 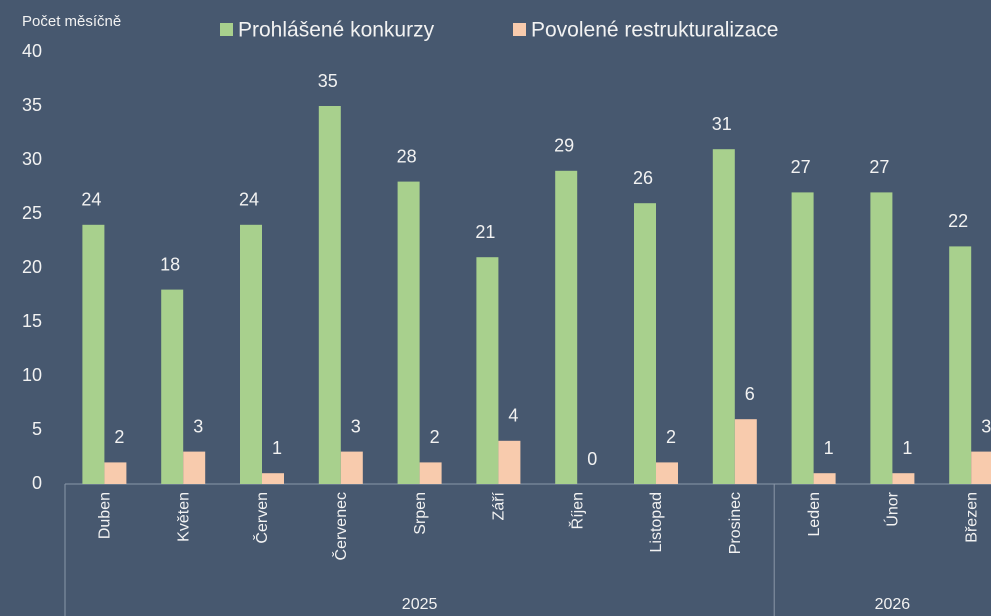 I want to click on x-tick-label: Leden, so click(x=814, y=514).